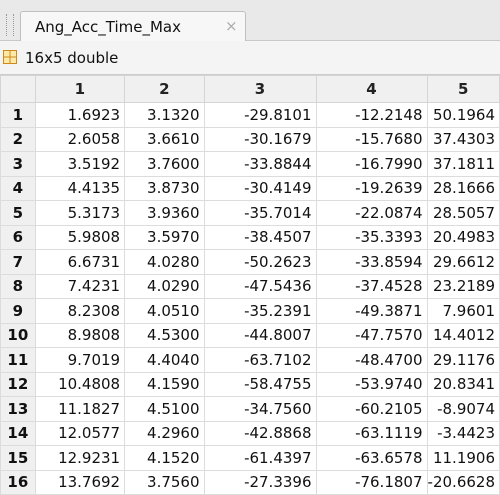 The height and width of the screenshot is (495, 500). Describe the element at coordinates (260, 458) in the screenshot. I see `cell: -61.4397` at that location.